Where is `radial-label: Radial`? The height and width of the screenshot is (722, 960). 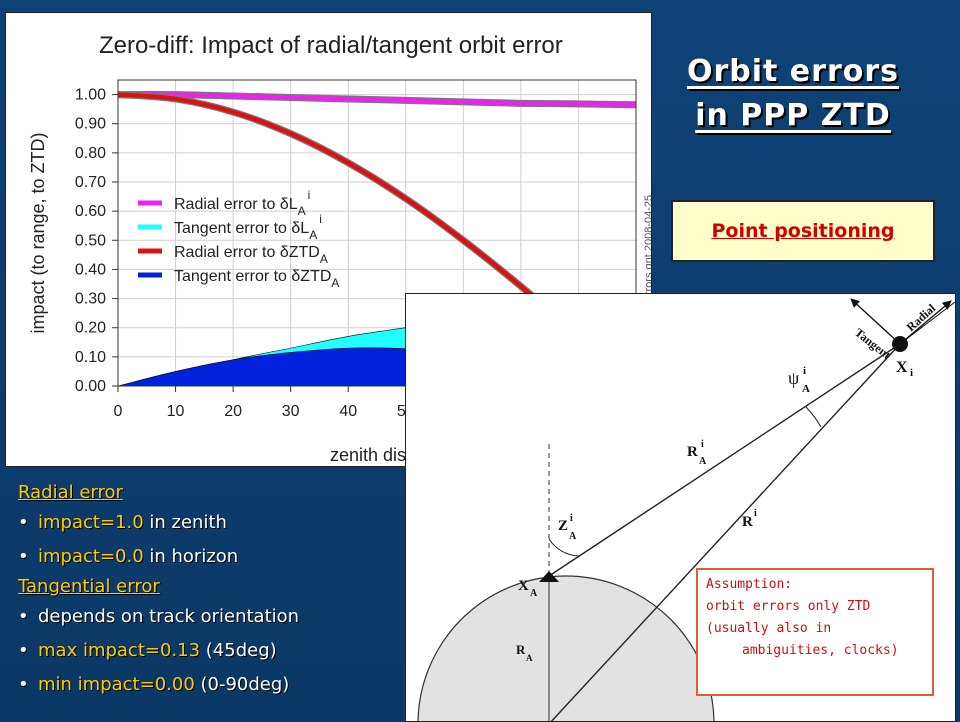
radial-label: Radial is located at coordinates (921, 318).